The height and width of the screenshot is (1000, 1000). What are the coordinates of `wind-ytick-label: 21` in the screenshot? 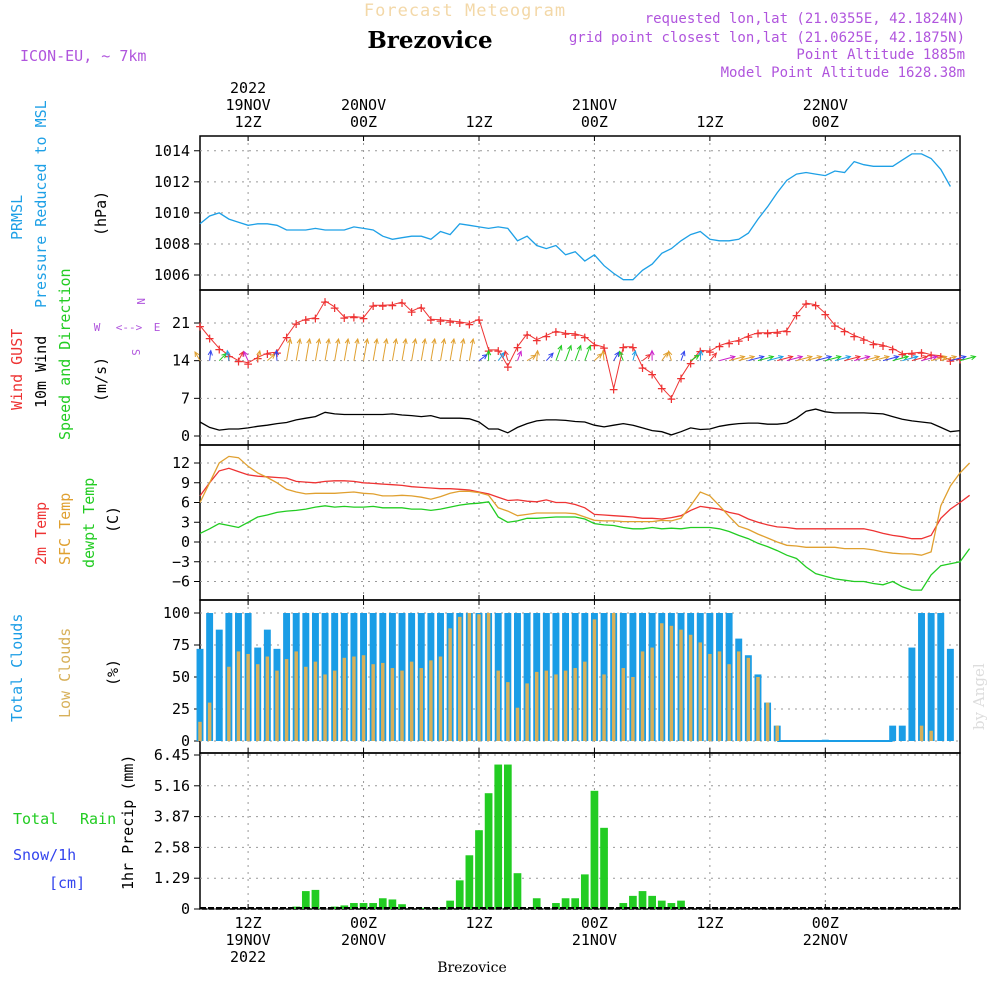 It's located at (181, 323).